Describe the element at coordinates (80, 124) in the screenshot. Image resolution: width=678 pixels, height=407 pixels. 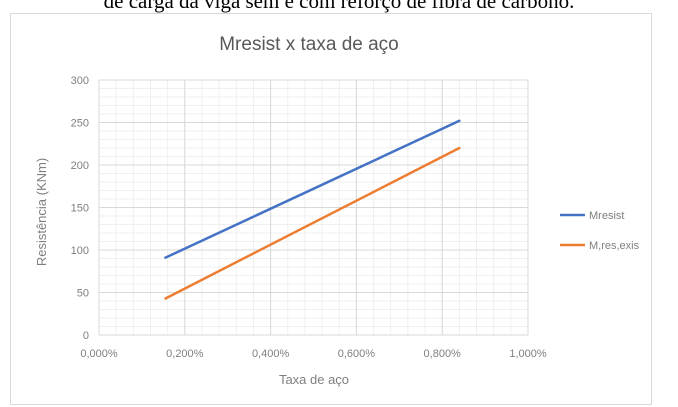
I see `y-tick-label: 250` at that location.